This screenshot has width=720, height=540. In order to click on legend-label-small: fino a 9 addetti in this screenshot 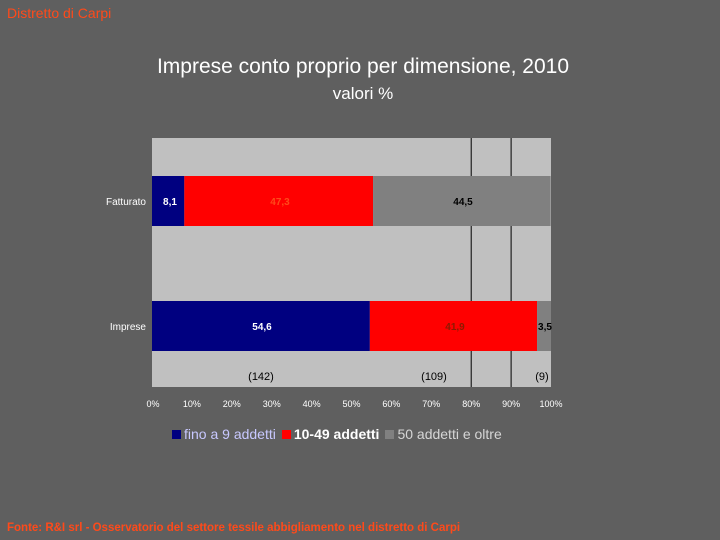, I will do `click(230, 434)`.